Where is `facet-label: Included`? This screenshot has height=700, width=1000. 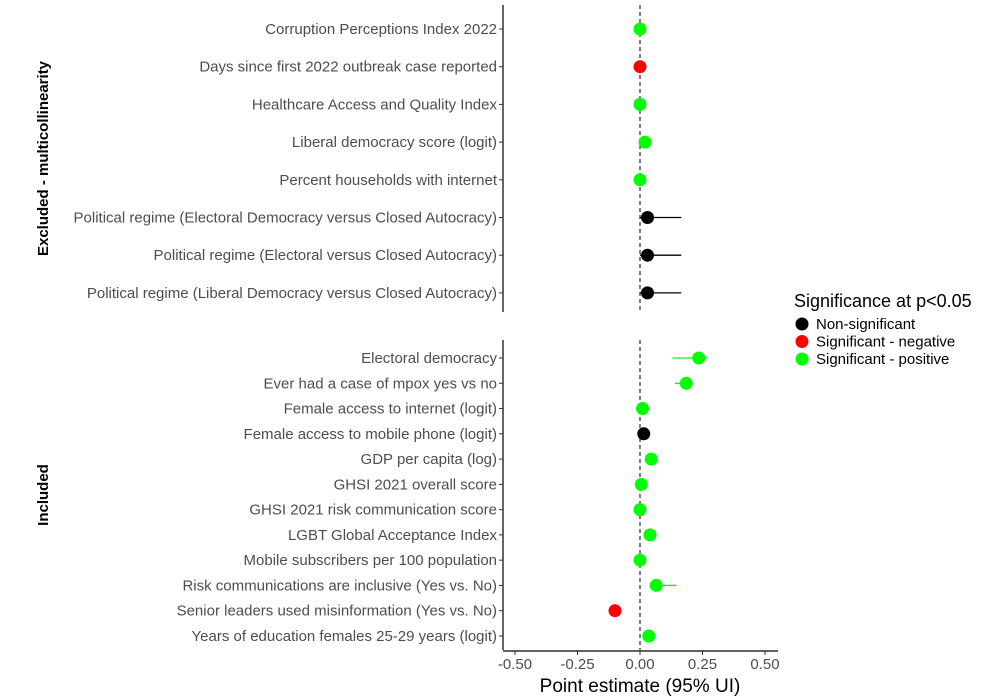
facet-label: Included is located at coordinates (43, 495).